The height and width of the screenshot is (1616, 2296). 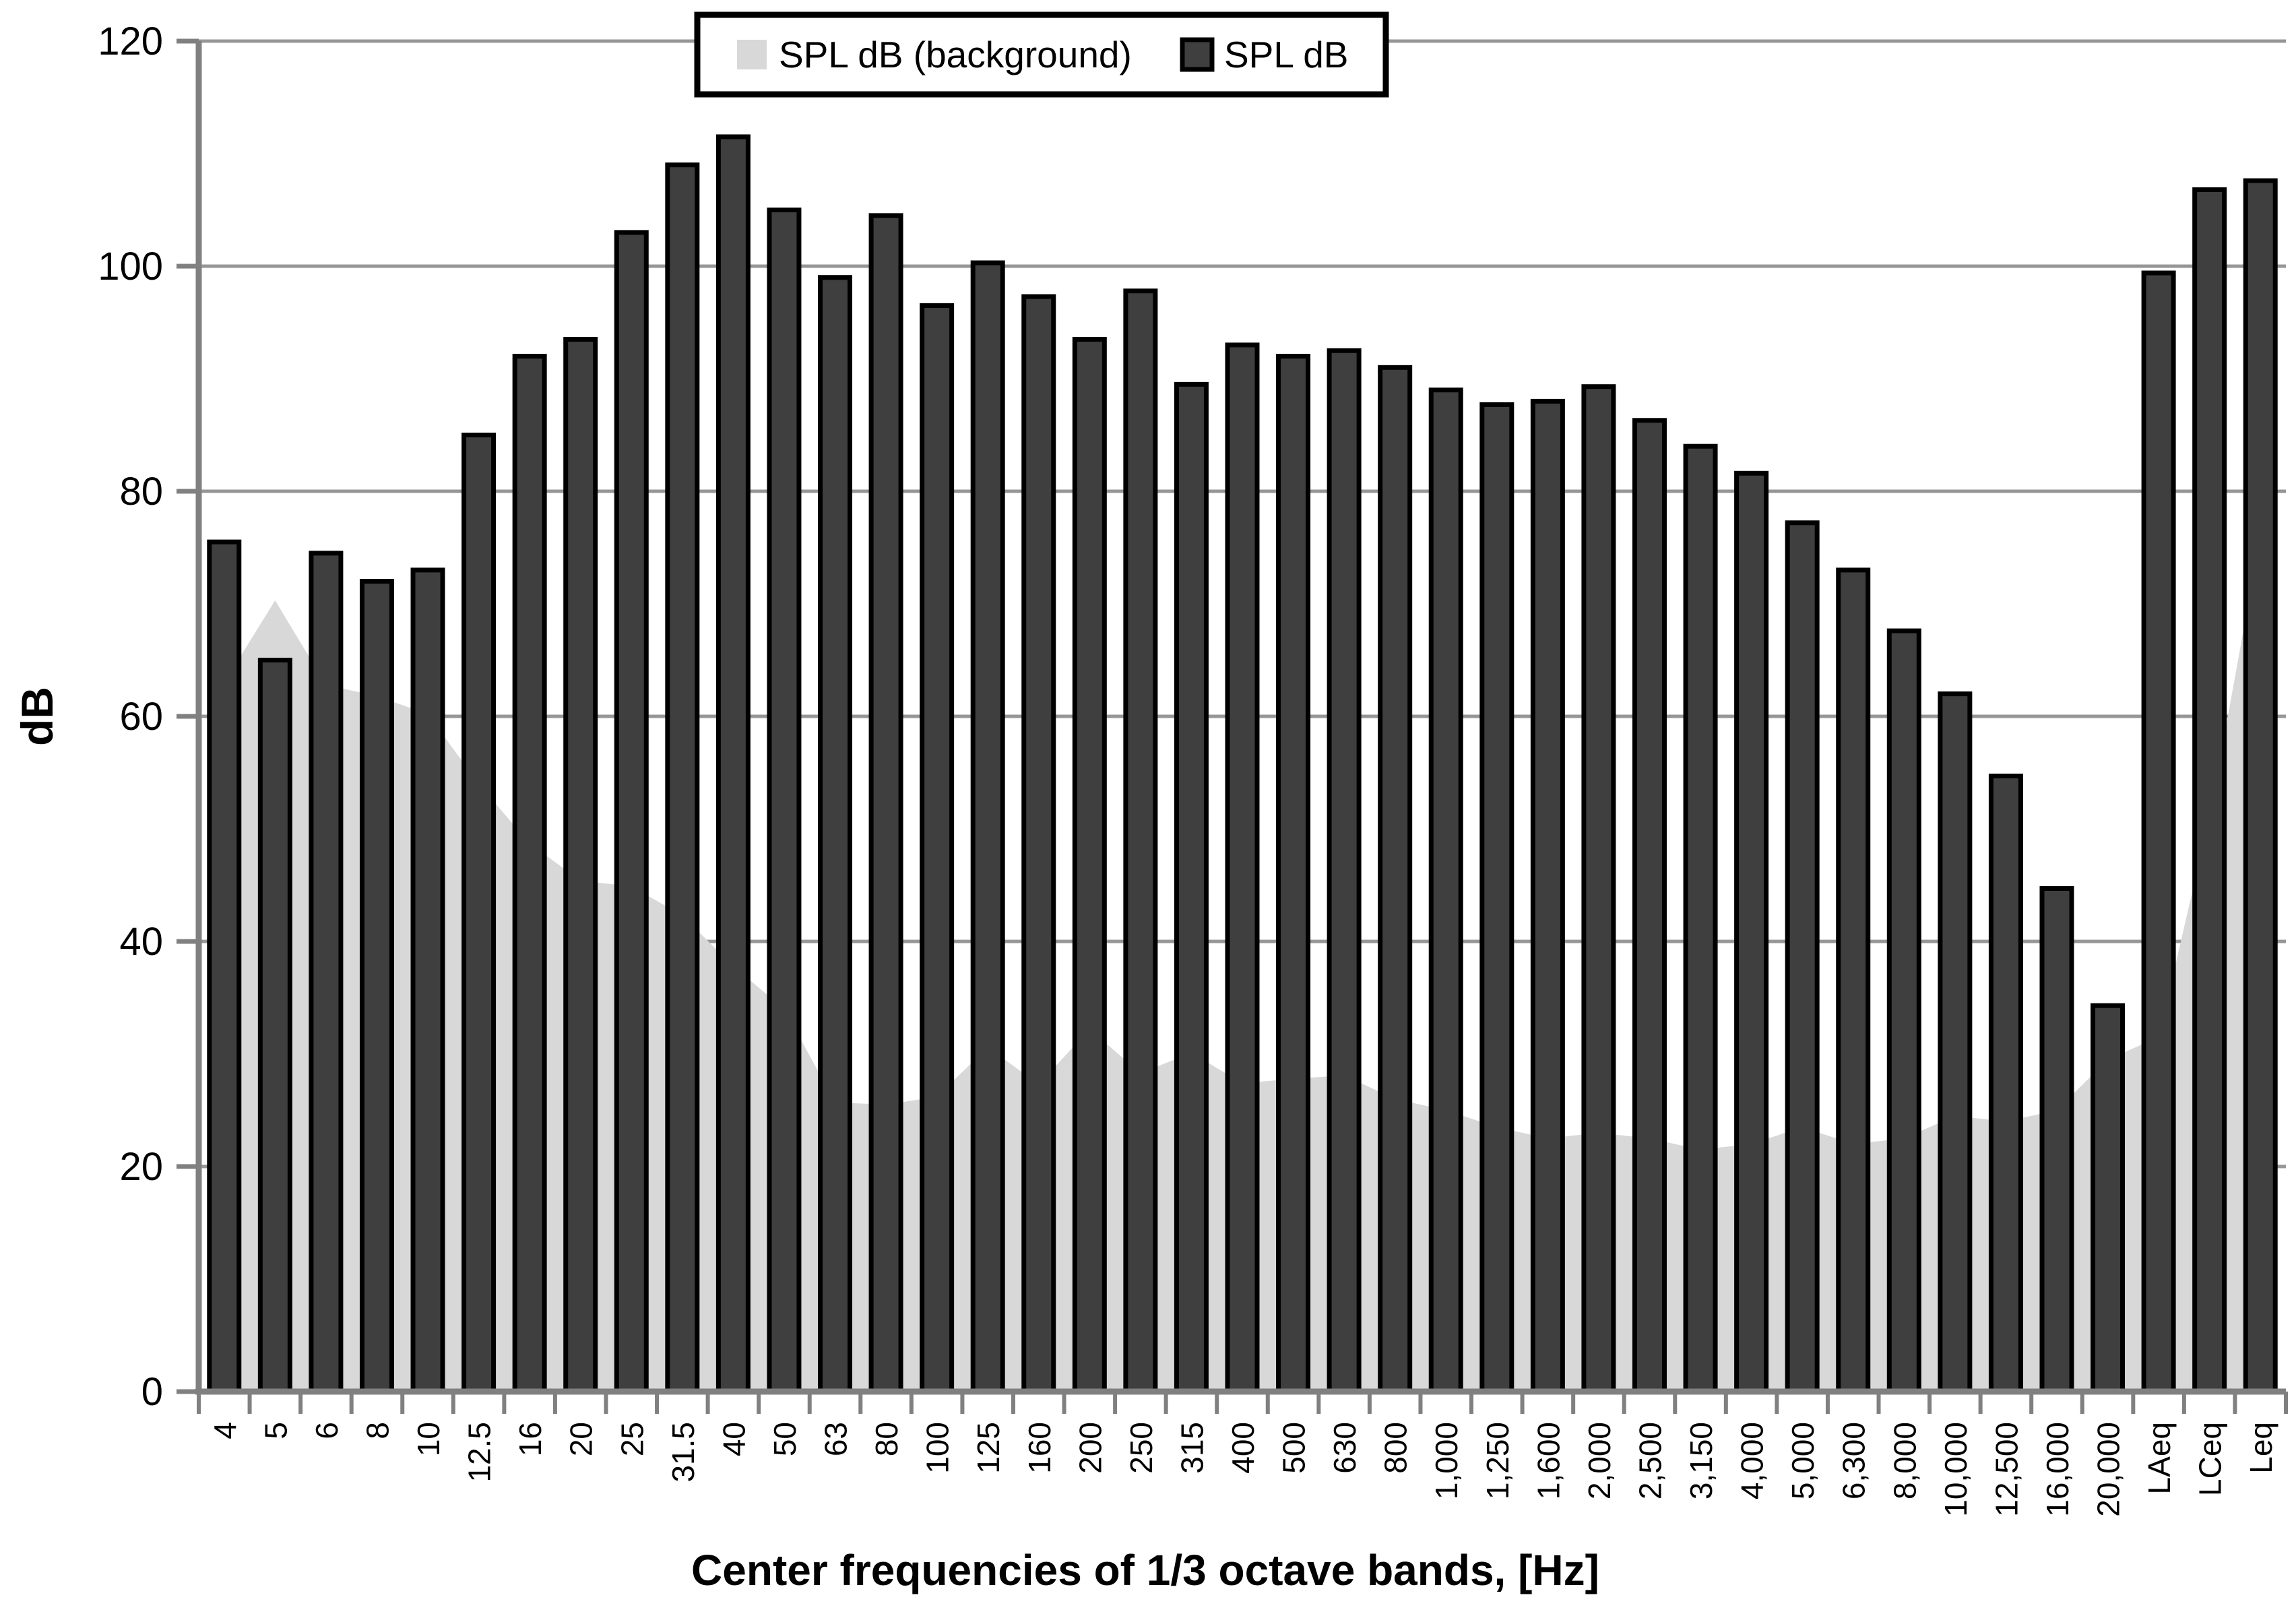 What do you see at coordinates (886, 1439) in the screenshot?
I see `x-tick-label-80: 80` at bounding box center [886, 1439].